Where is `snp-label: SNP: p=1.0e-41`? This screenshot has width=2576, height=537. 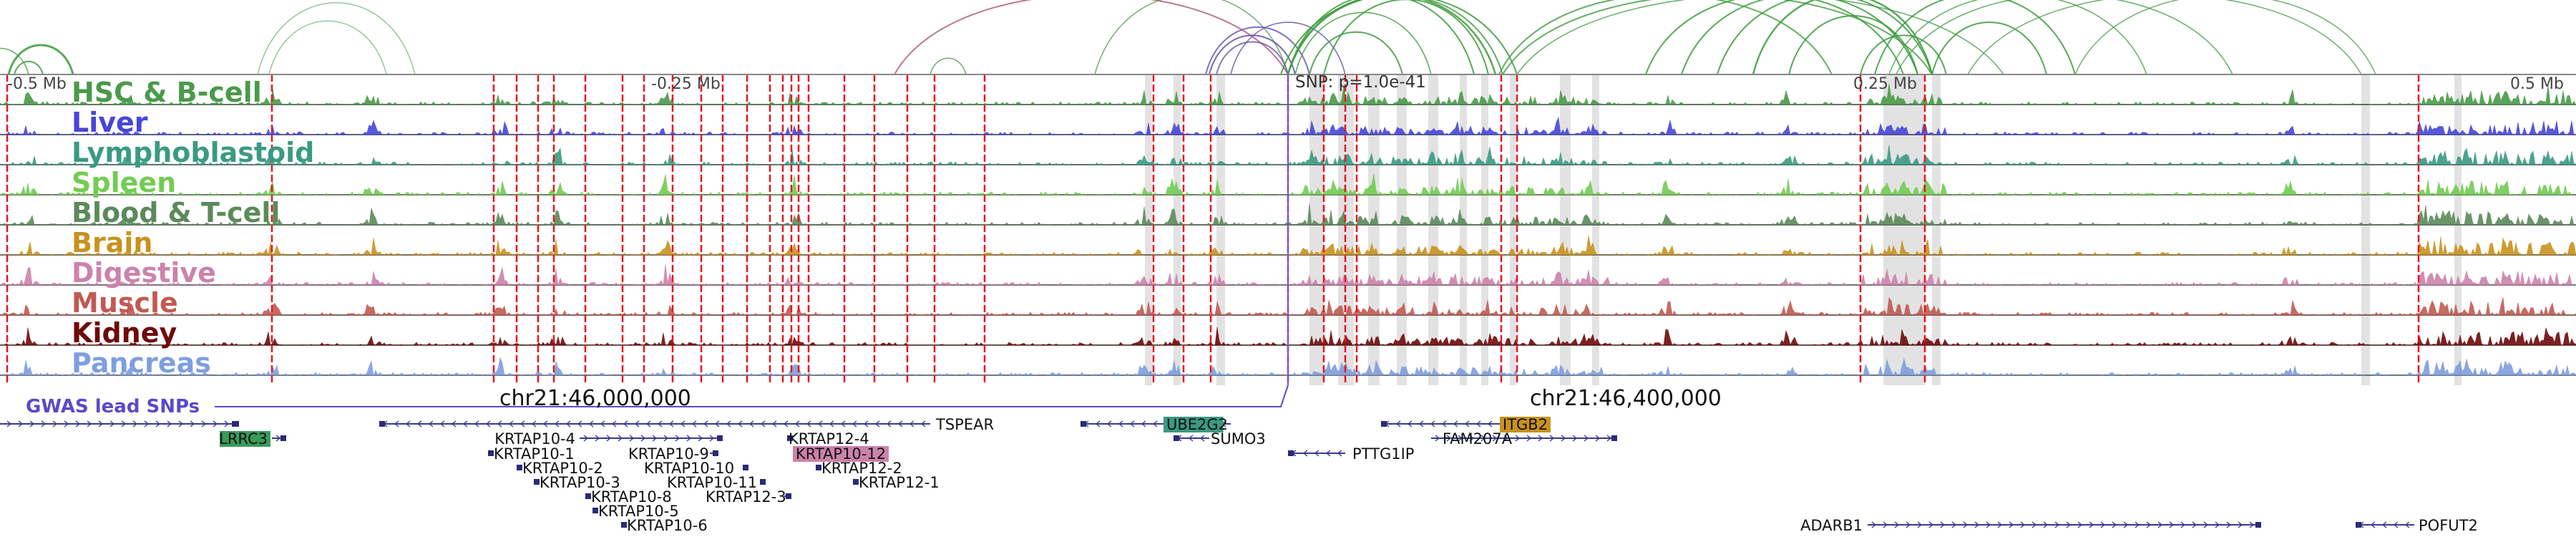
snp-label: SNP: p=1.0e-41 is located at coordinates (1360, 82).